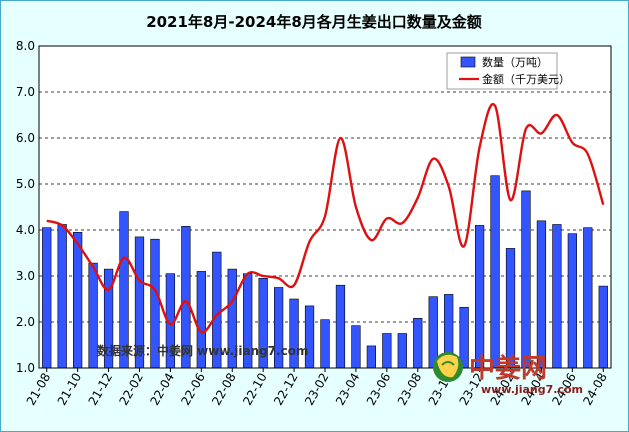 The height and width of the screenshot is (432, 629). I want to click on y-tick-label: 1.0, so click(25, 368).